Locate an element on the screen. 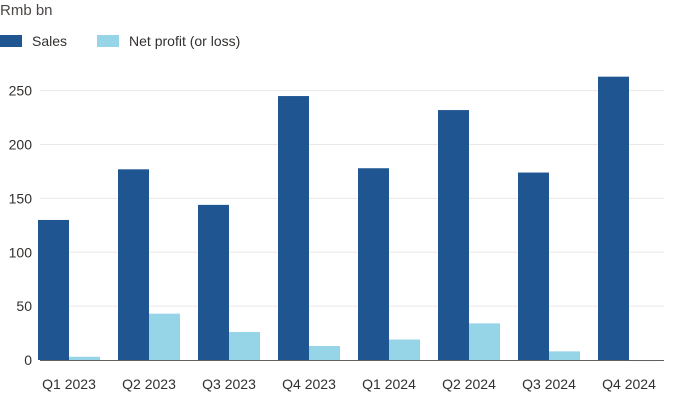 This screenshot has height=400, width=690. bar-net-profit-q2-2023 is located at coordinates (164, 336).